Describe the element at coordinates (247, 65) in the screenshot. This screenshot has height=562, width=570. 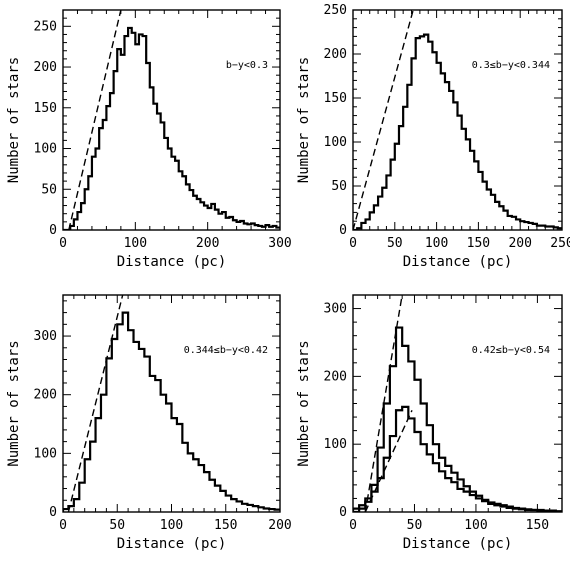
I see `color-range-annotation: b−y<0.3` at that location.